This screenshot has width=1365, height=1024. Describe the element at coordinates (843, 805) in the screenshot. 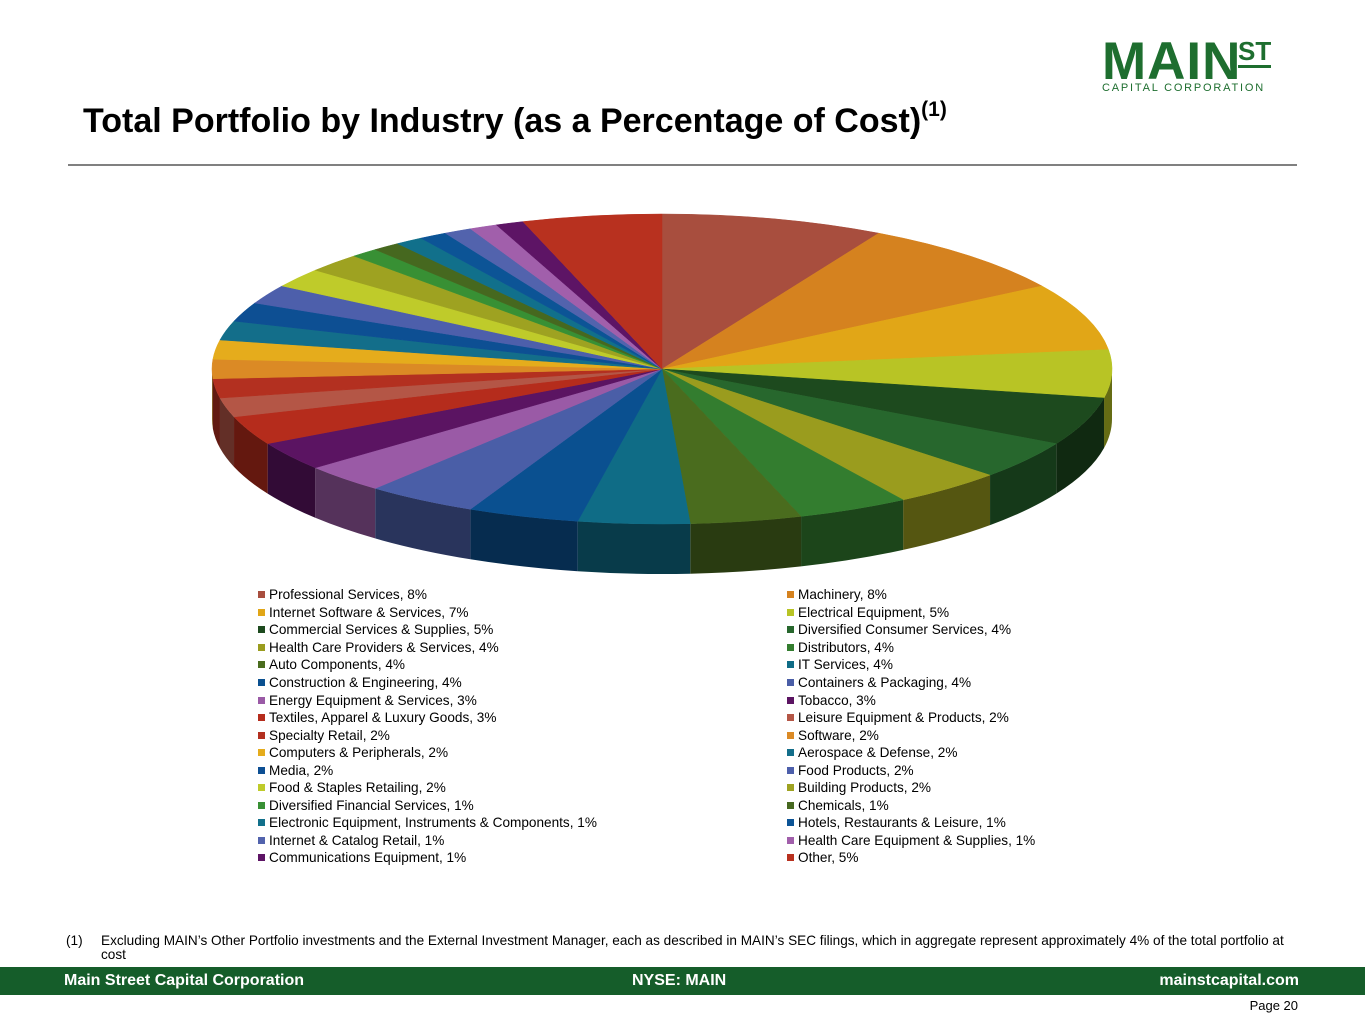

I see `legend-label: Chemicals, 1%` at that location.